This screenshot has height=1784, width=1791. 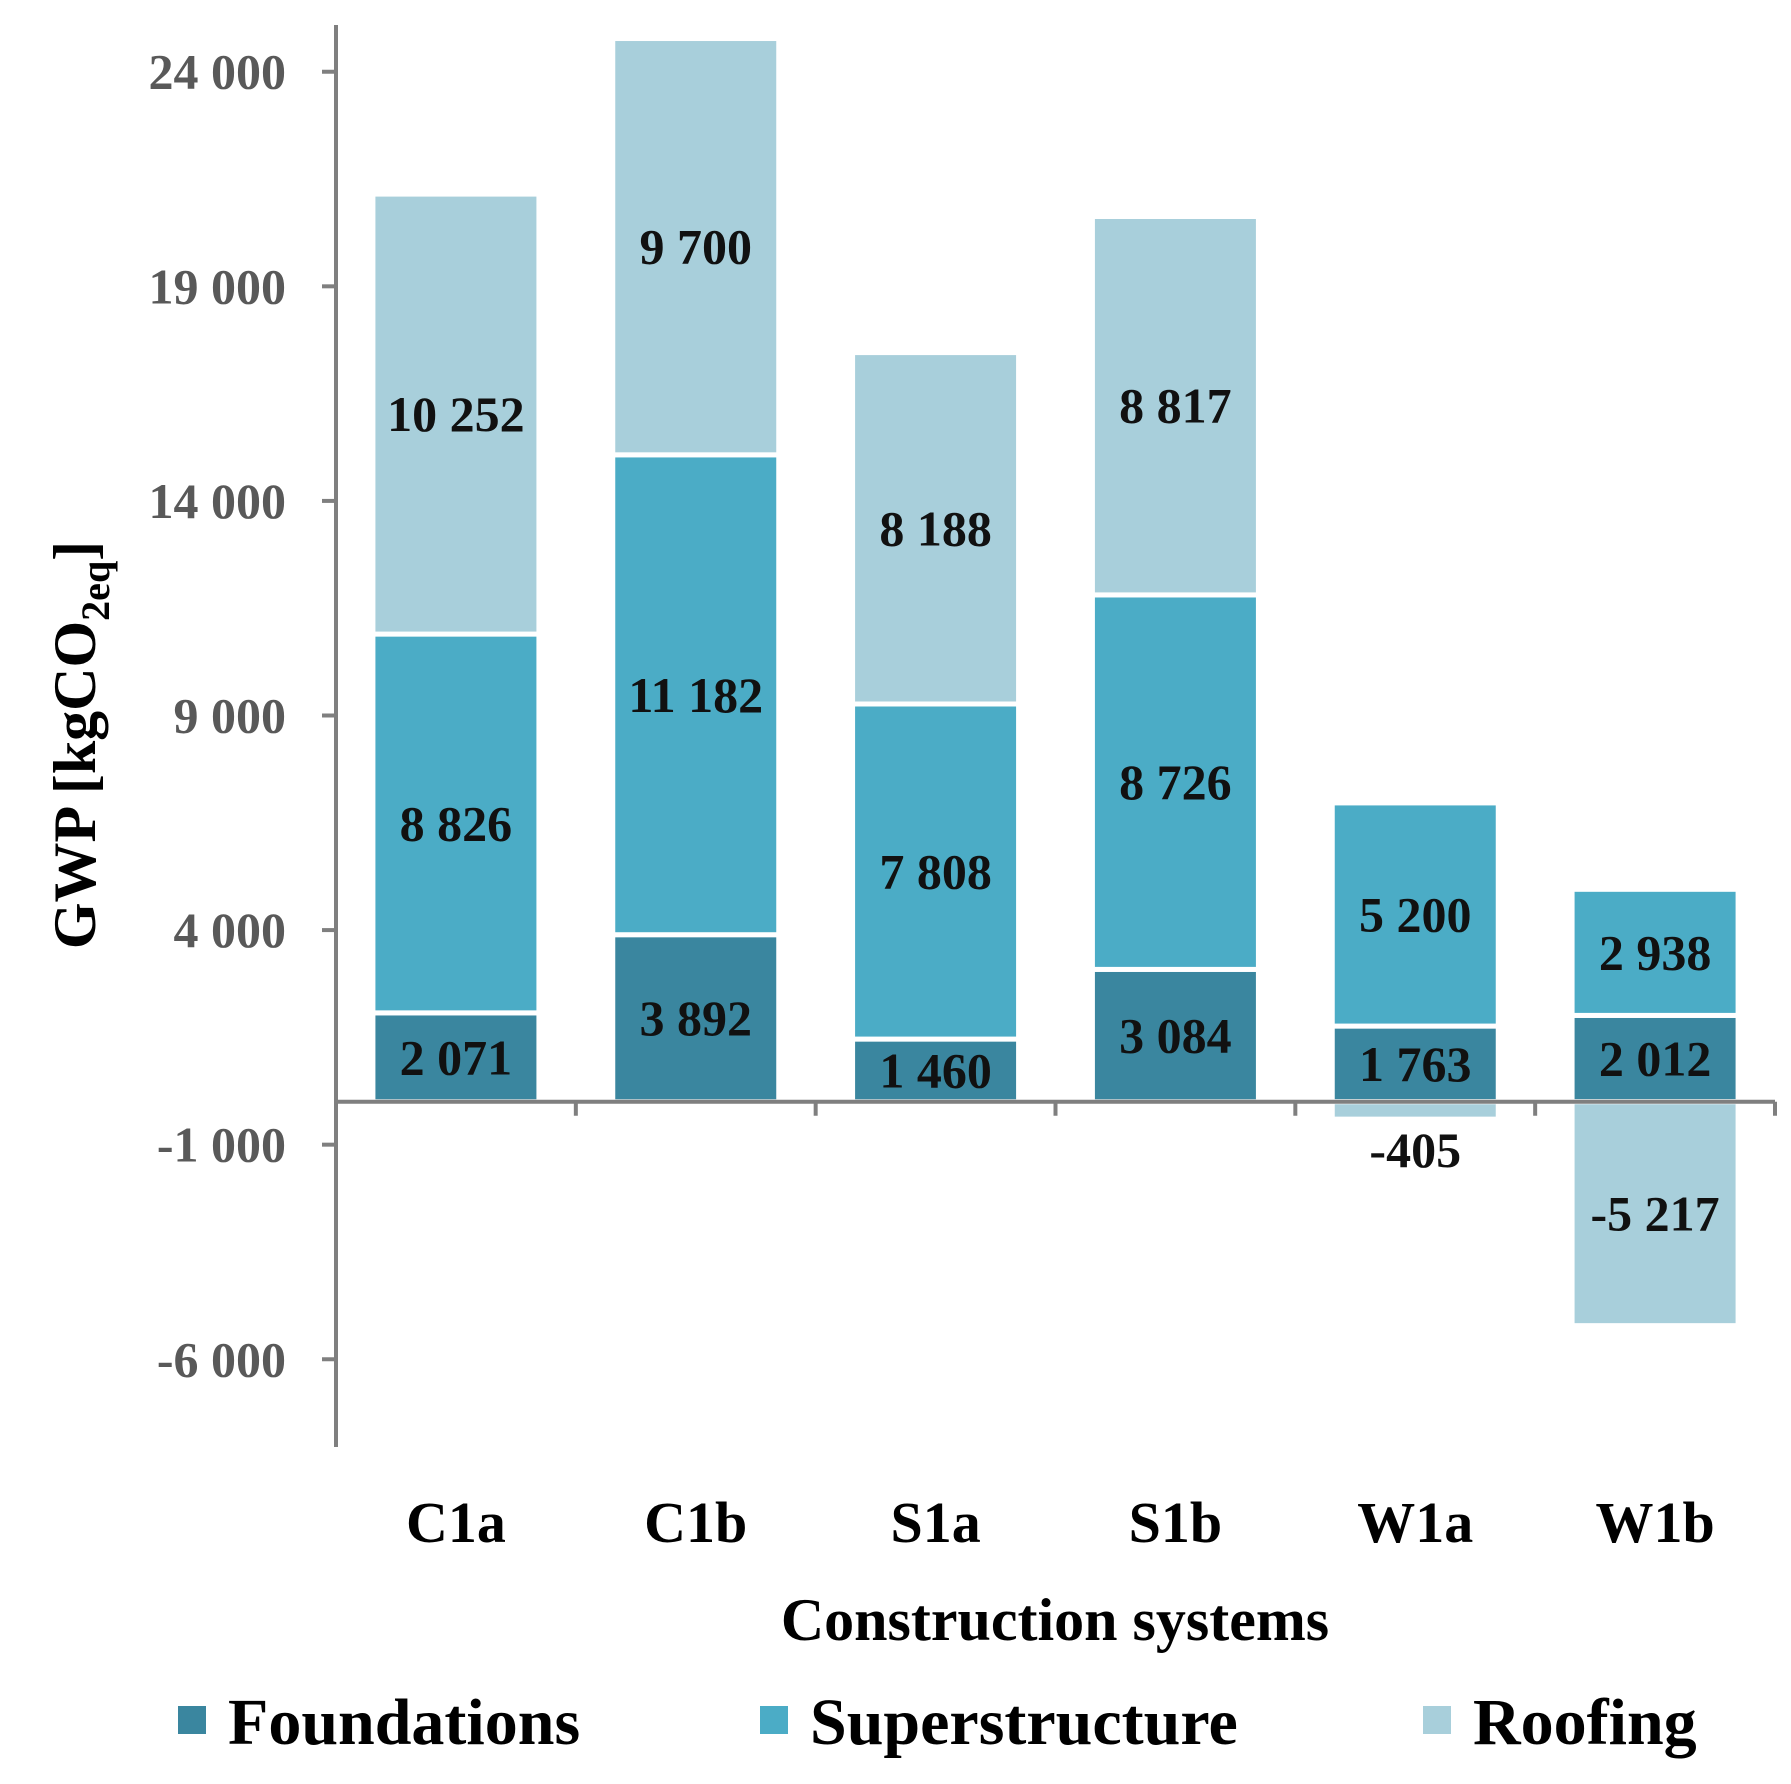 I want to click on y-tick-label: 19 000, so click(x=218, y=286).